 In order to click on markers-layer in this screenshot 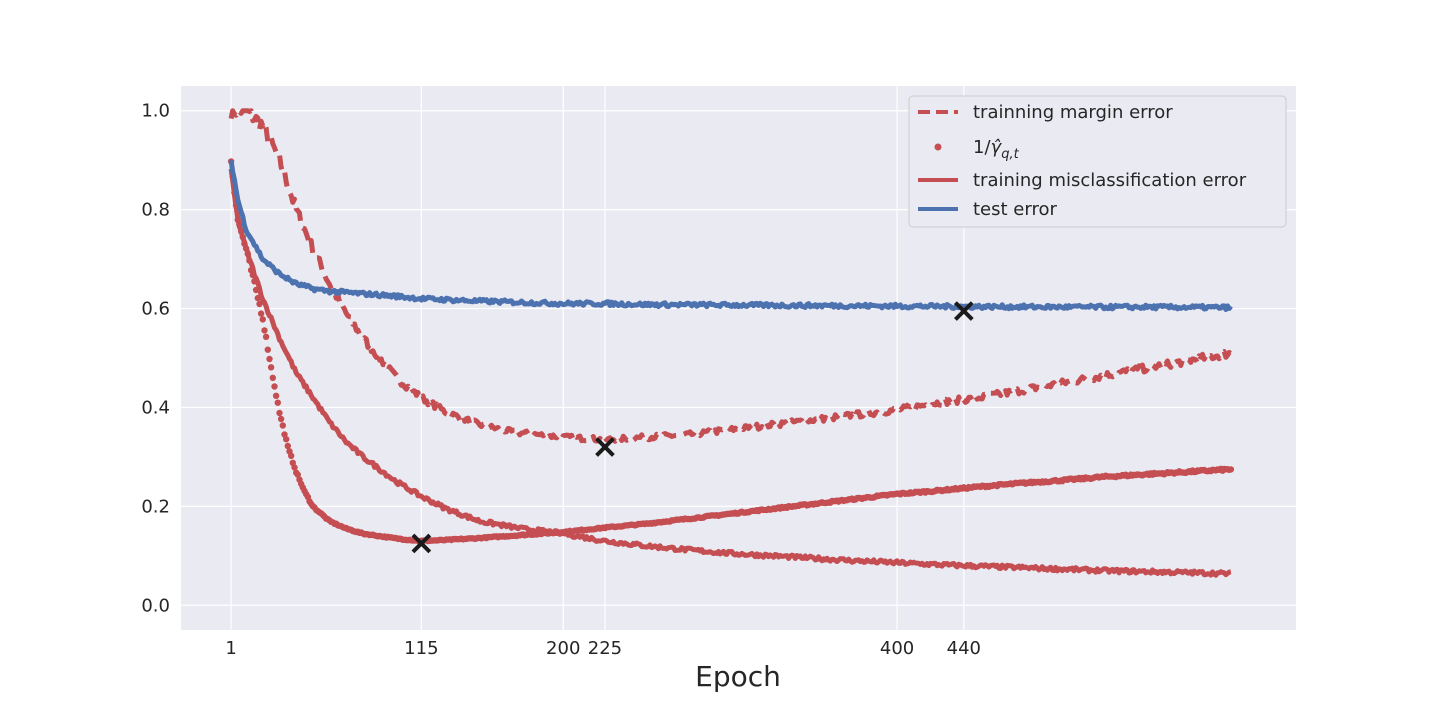, I will do `click(692, 427)`.